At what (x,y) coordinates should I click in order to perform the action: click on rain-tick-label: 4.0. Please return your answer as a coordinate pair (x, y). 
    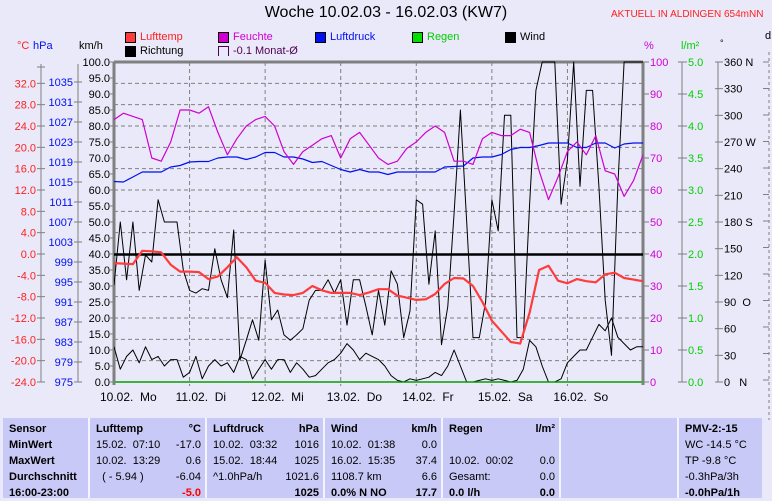
    Looking at the image, I should click on (695, 127).